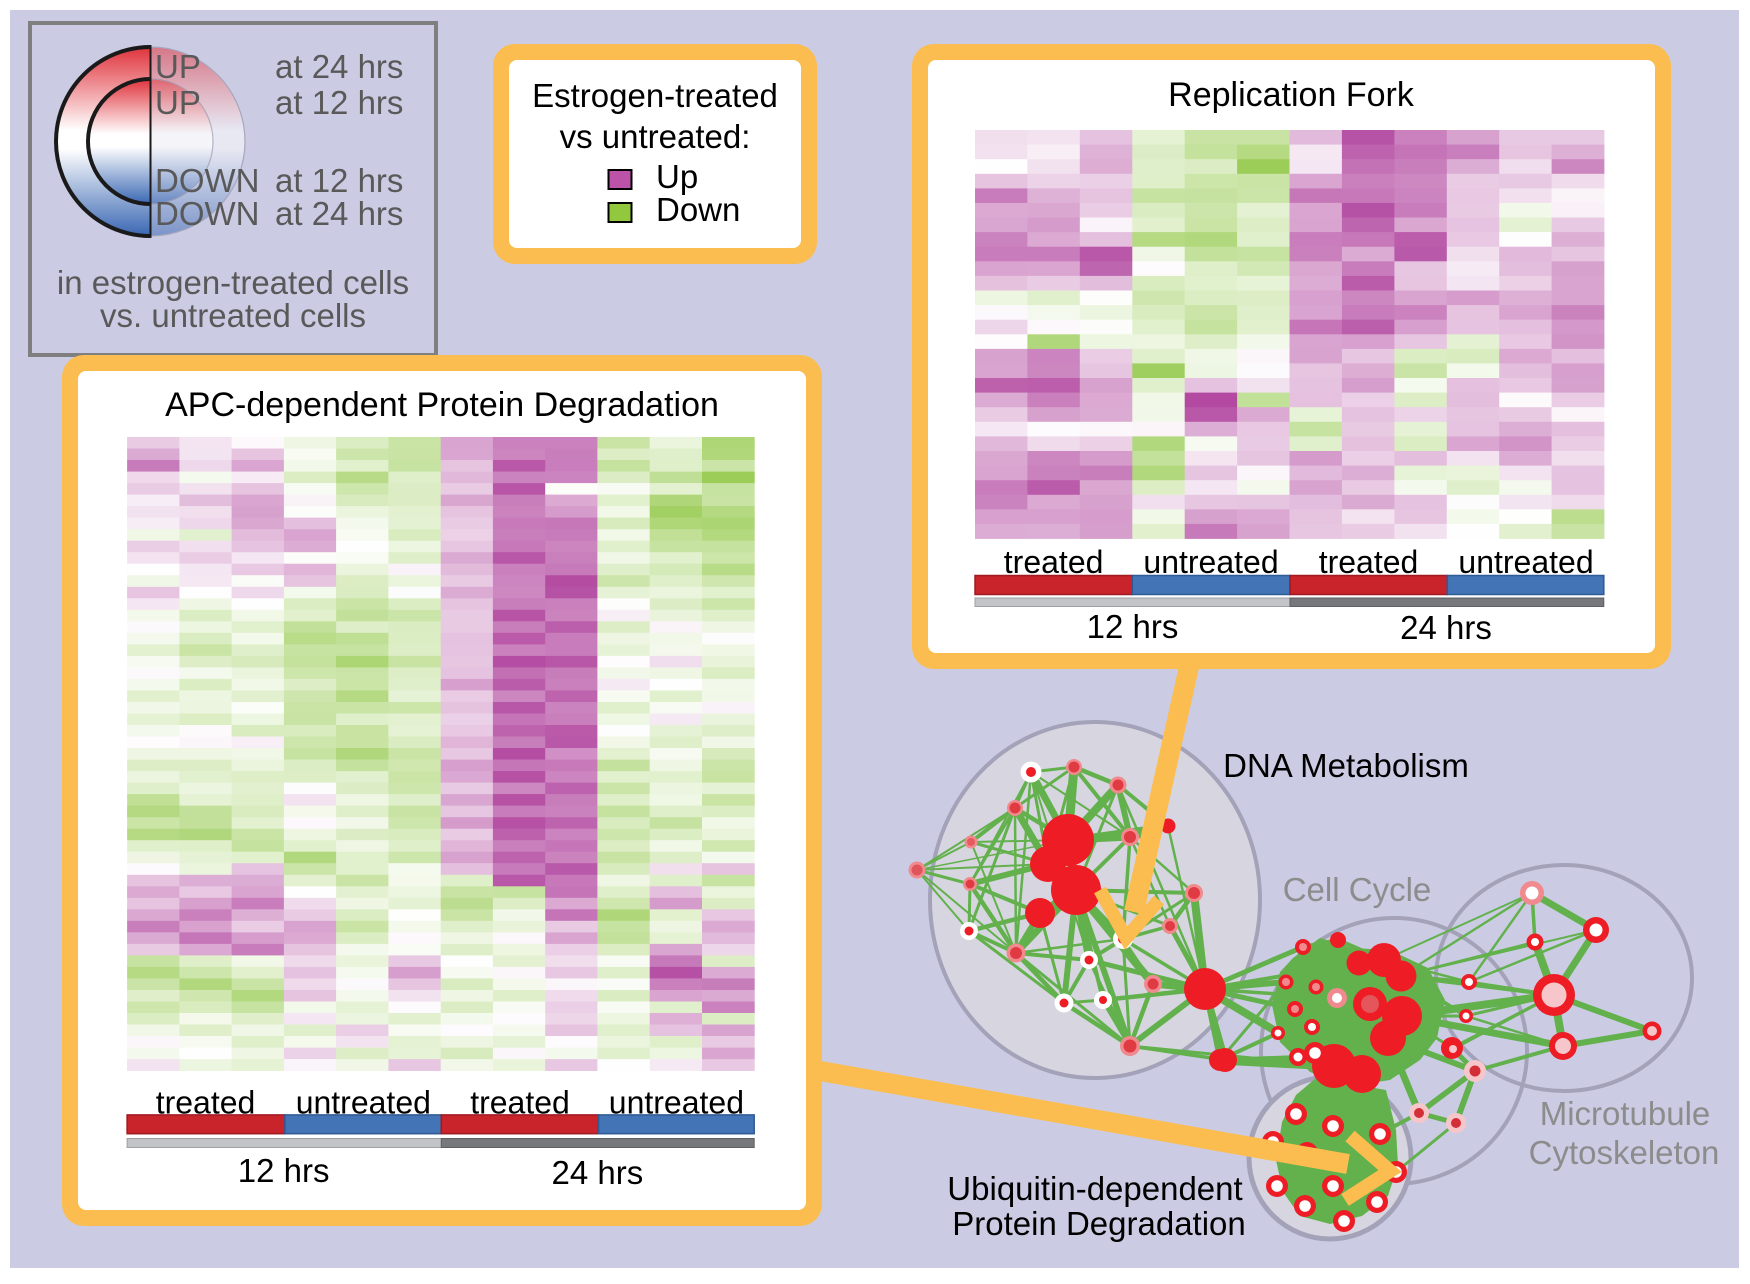 The height and width of the screenshot is (1284, 1750). Describe the element at coordinates (442, 405) in the screenshot. I see `svg-text:APC-dependent Protein Degradat: APC-dependent Protein Degradation` at that location.